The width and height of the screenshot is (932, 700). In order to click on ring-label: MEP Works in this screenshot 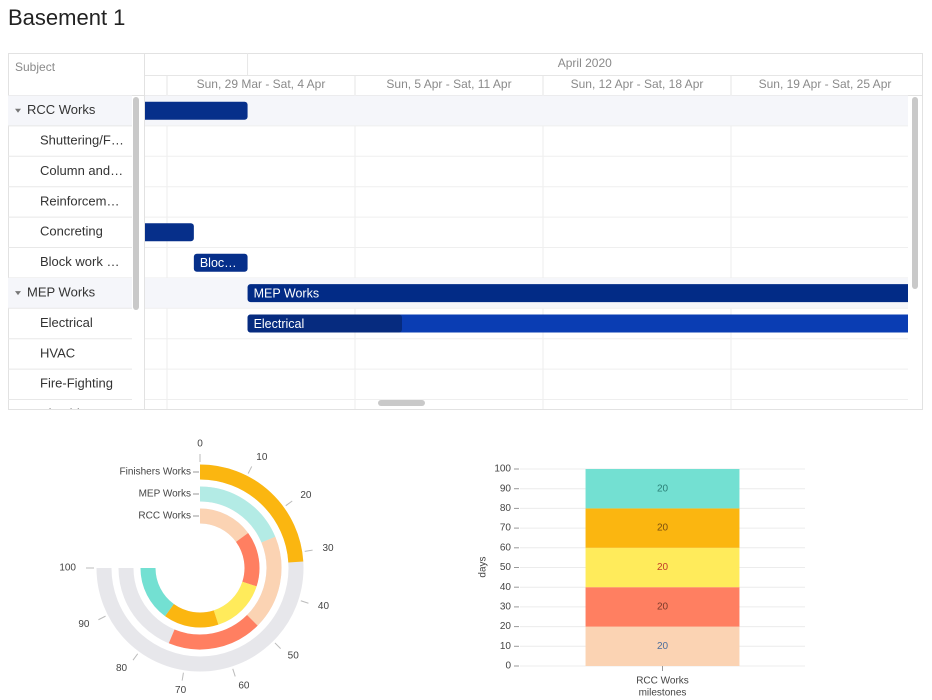, I will do `click(165, 494)`.